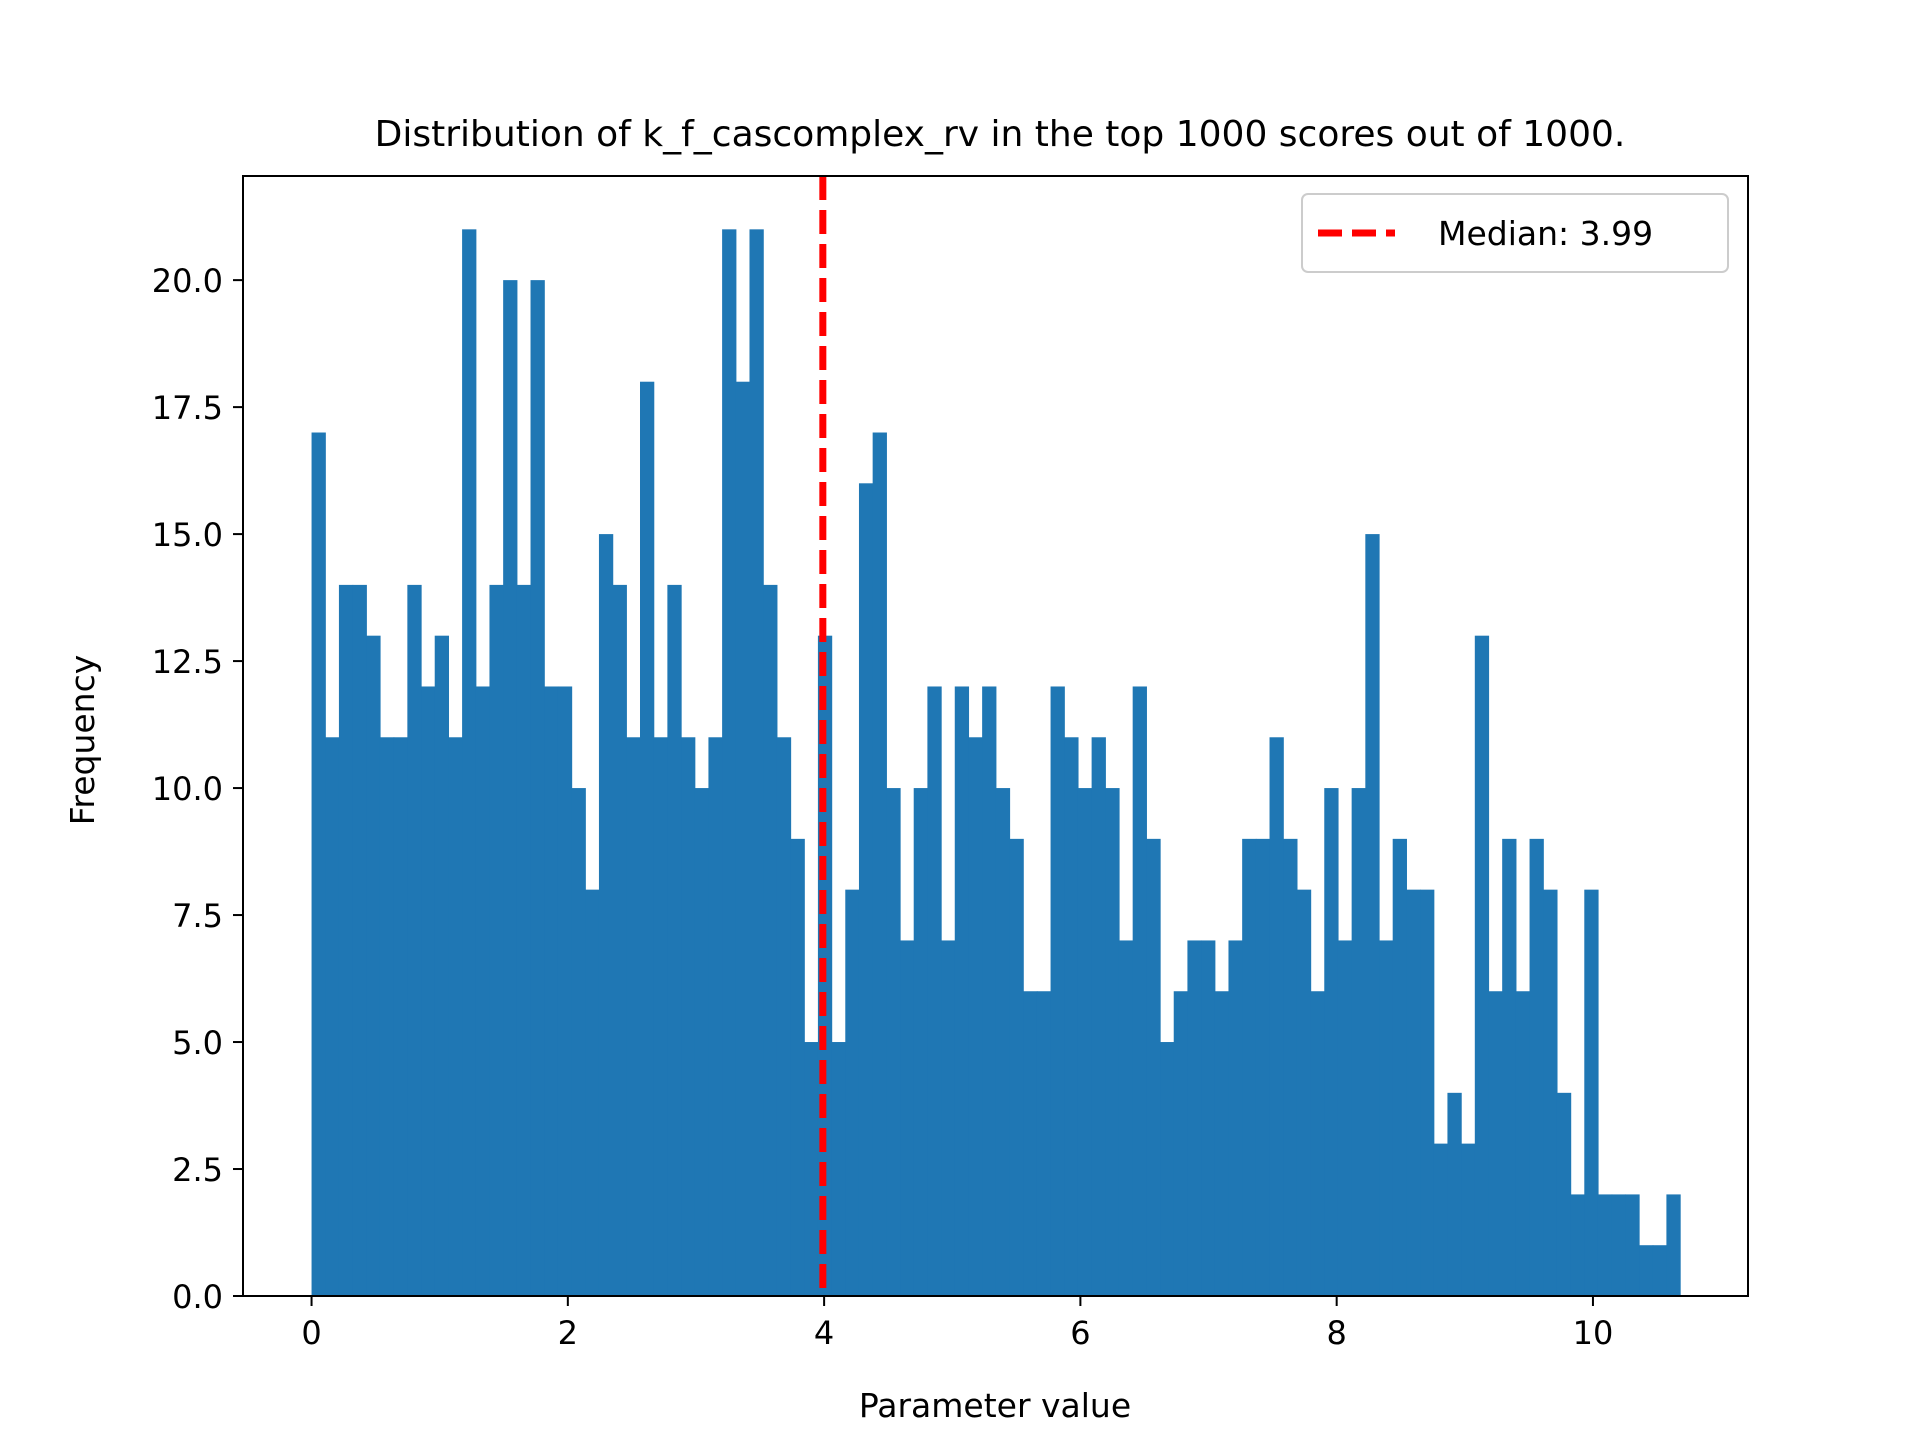 This screenshot has width=1920, height=1440. Describe the element at coordinates (1336, 1333) in the screenshot. I see `x-tick-label: 8` at that location.